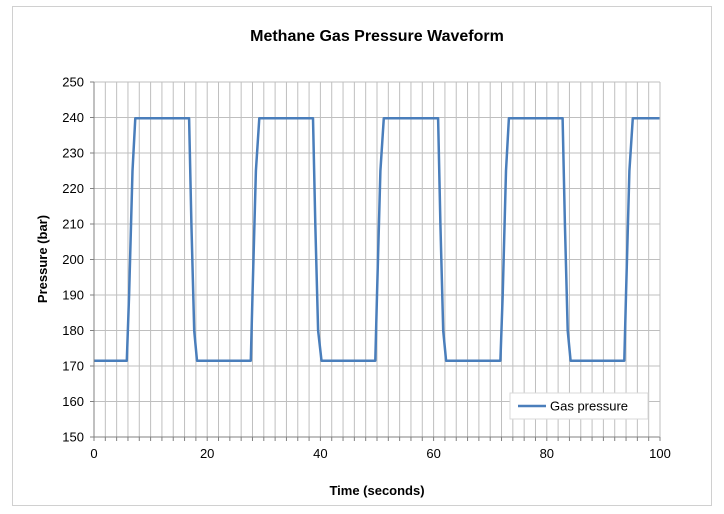 The width and height of the screenshot is (724, 514). I want to click on y-tick-label: 210, so click(73, 224).